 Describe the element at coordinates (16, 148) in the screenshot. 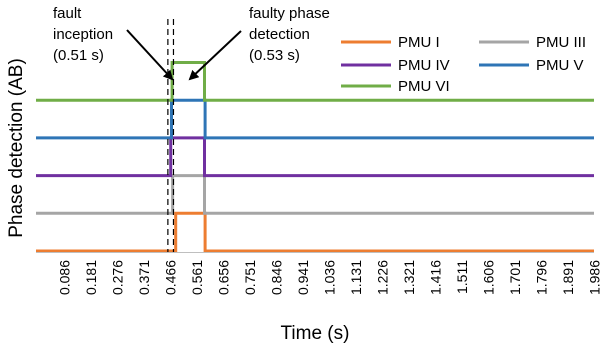

I see `y-axis-title: Phase detection (AB)` at that location.